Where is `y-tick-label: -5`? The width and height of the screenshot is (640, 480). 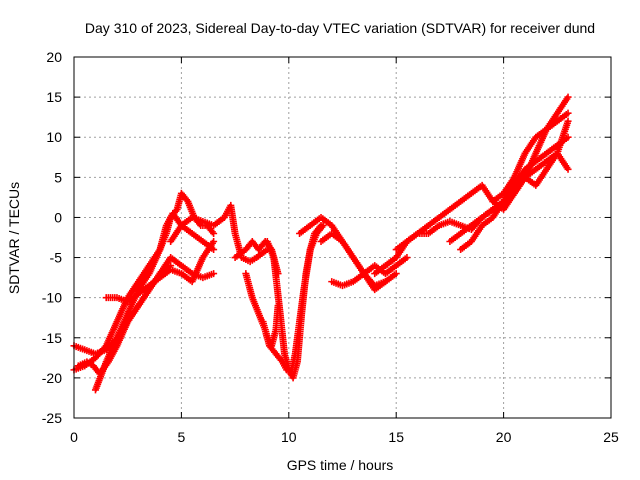
y-tick-label: -5 is located at coordinates (56, 258).